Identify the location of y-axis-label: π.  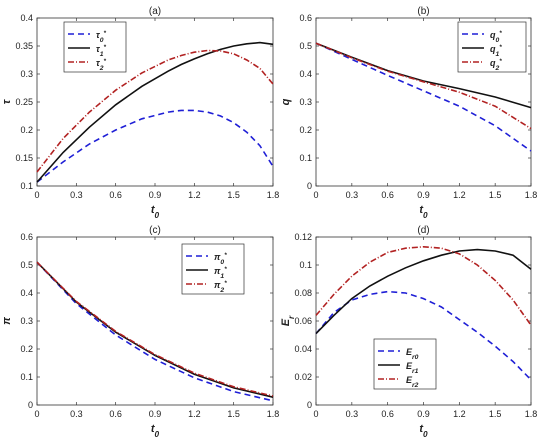
(7, 321).